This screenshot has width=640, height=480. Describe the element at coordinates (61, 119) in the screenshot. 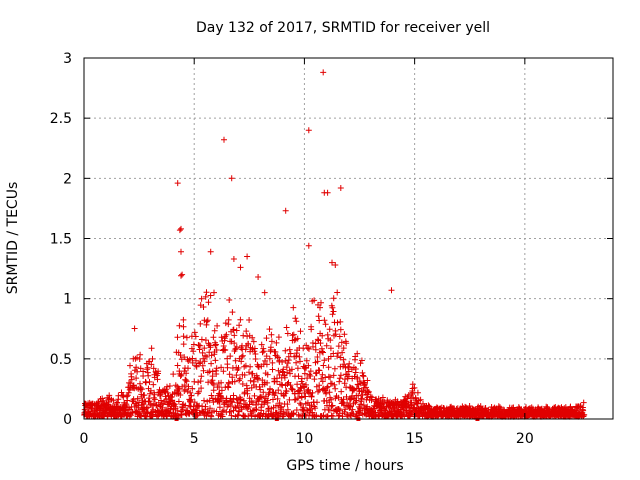

I see `y-tick-label: 2.5` at that location.